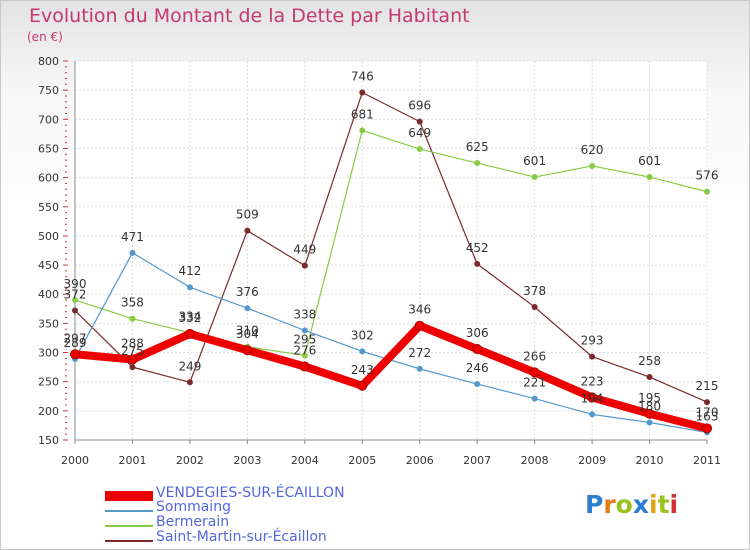 The width and height of the screenshot is (750, 550). Describe the element at coordinates (48, 294) in the screenshot. I see `y-tick-label: 400` at that location.